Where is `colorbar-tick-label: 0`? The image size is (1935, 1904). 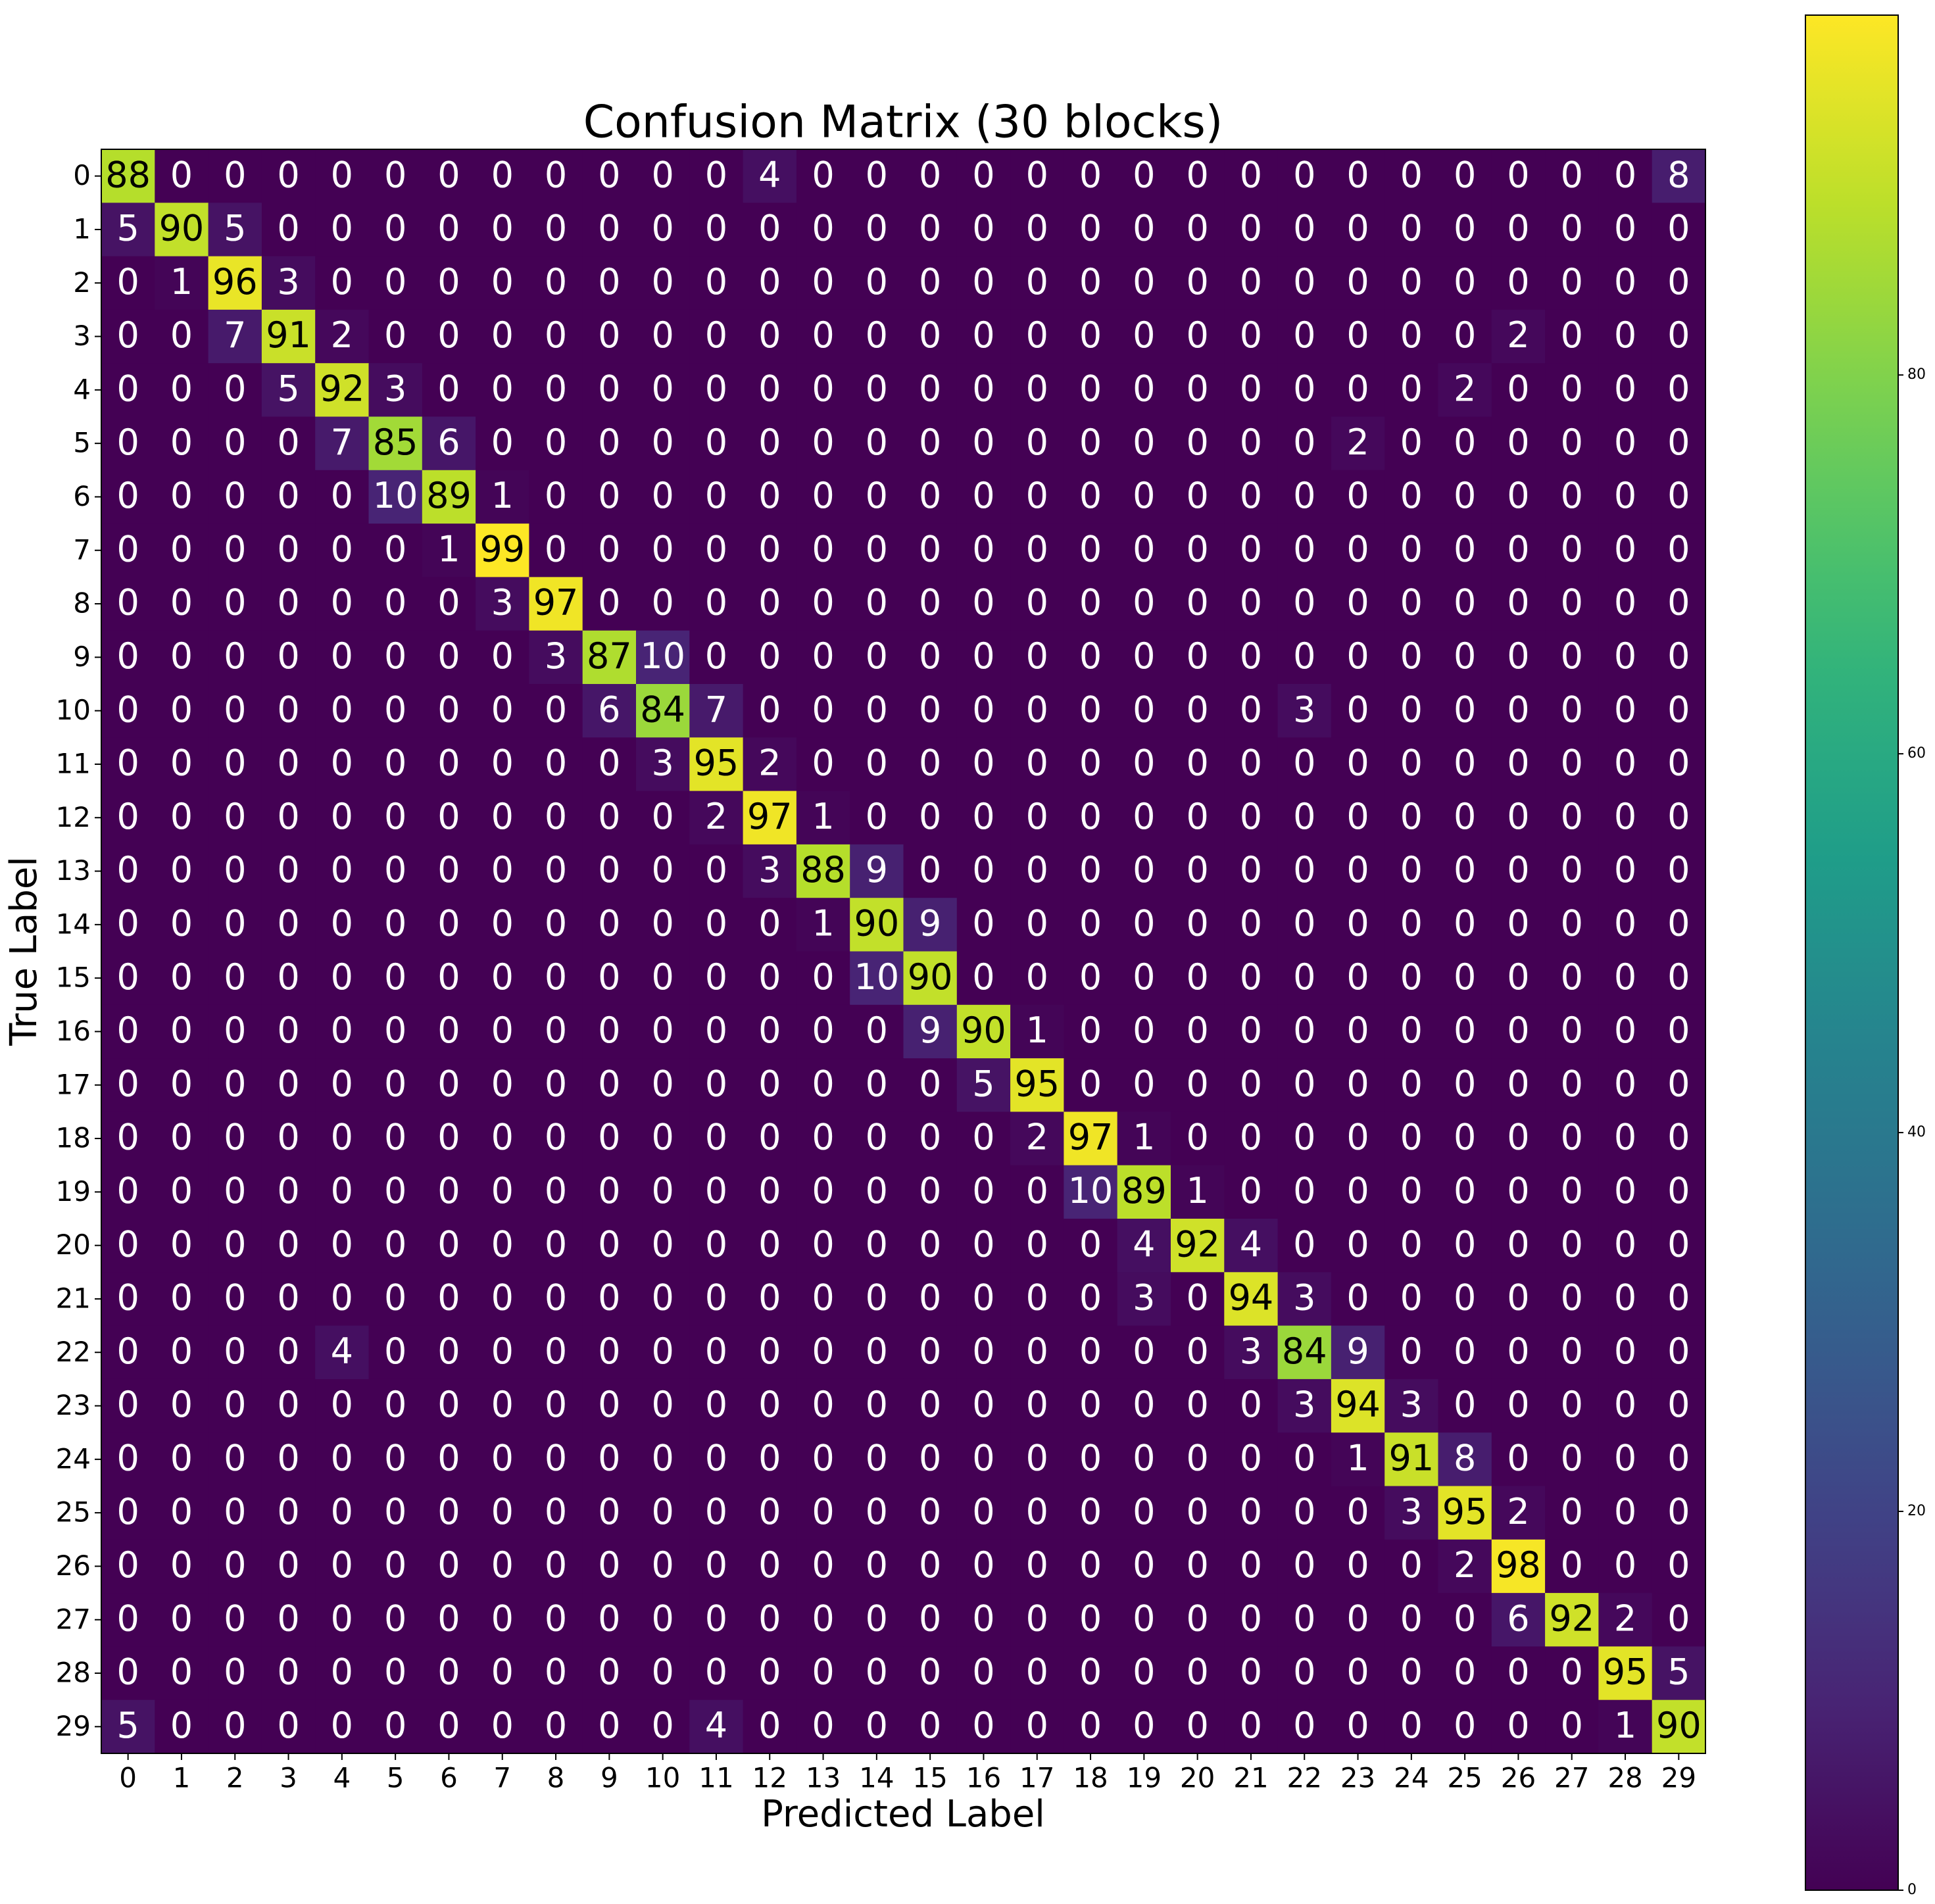 colorbar-tick-label: 0 is located at coordinates (1912, 1890).